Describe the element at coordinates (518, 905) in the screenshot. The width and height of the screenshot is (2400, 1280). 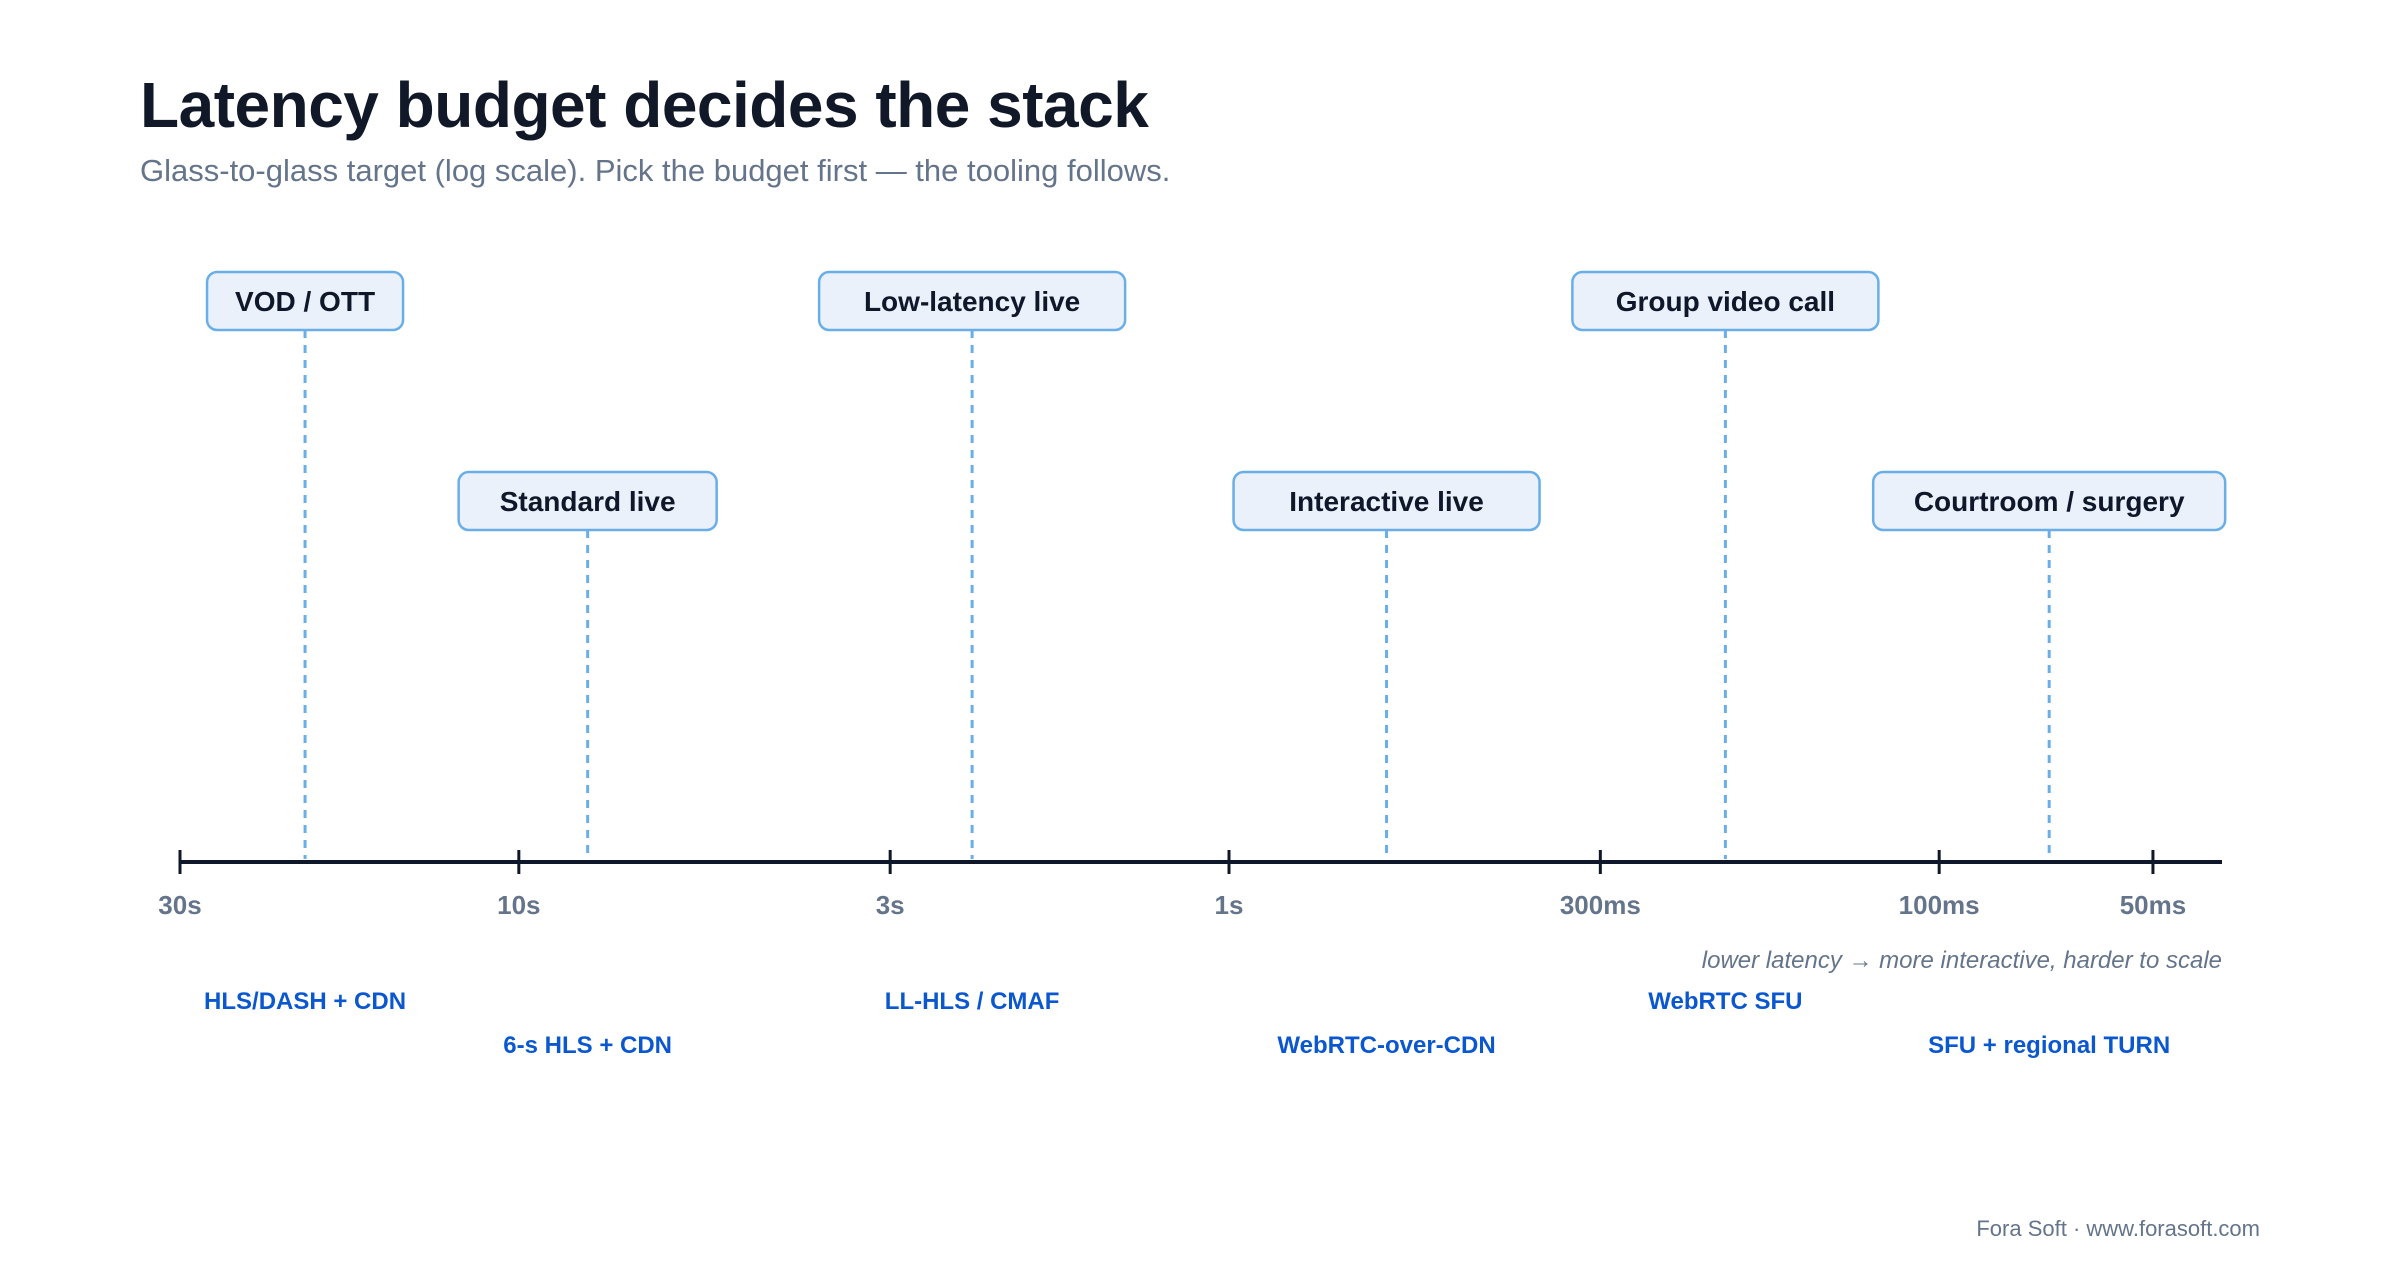
I see `axis-tick-label: 10s` at that location.